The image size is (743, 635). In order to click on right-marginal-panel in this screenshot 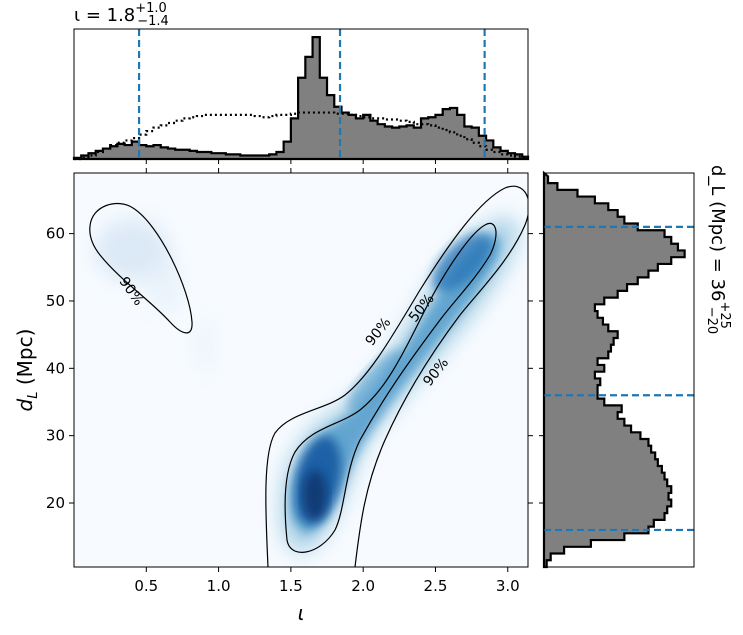, I will do `click(617, 369)`.